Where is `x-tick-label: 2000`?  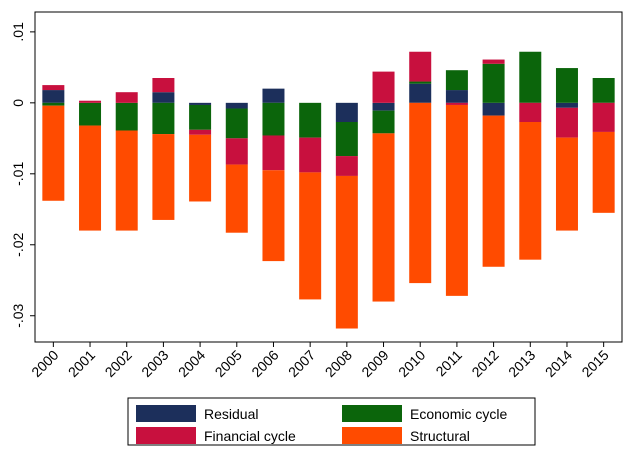 x-tick-label: 2000 is located at coordinates (44, 363).